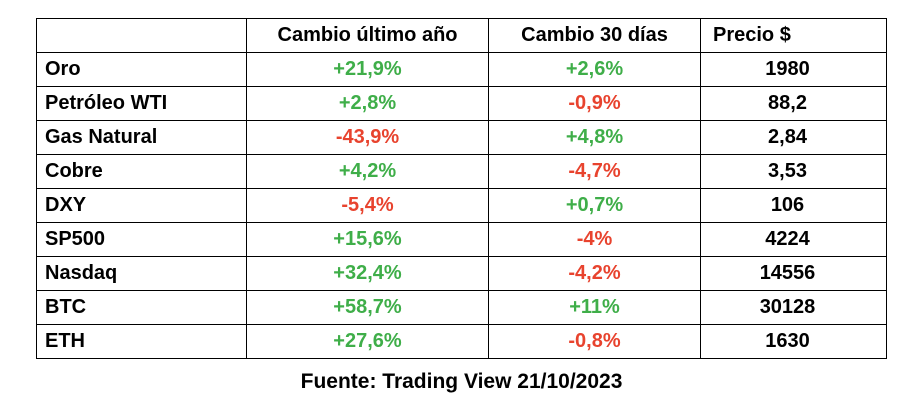 The height and width of the screenshot is (407, 923). What do you see at coordinates (141, 273) in the screenshot?
I see `name: Nasdaq` at bounding box center [141, 273].